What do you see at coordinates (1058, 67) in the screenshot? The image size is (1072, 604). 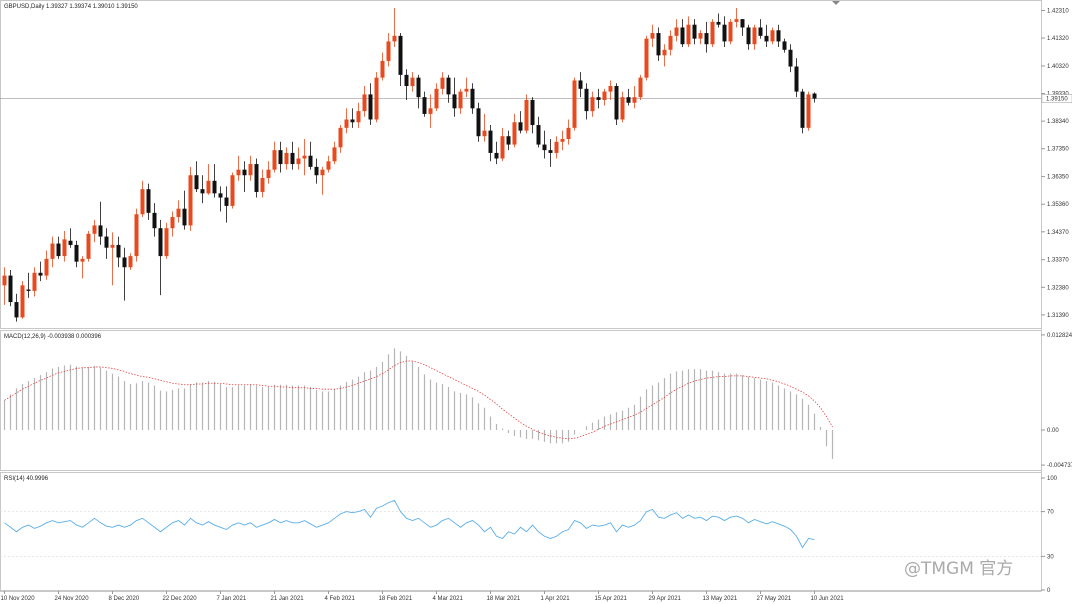 I see `price-tick-label: 1.40320` at bounding box center [1058, 67].